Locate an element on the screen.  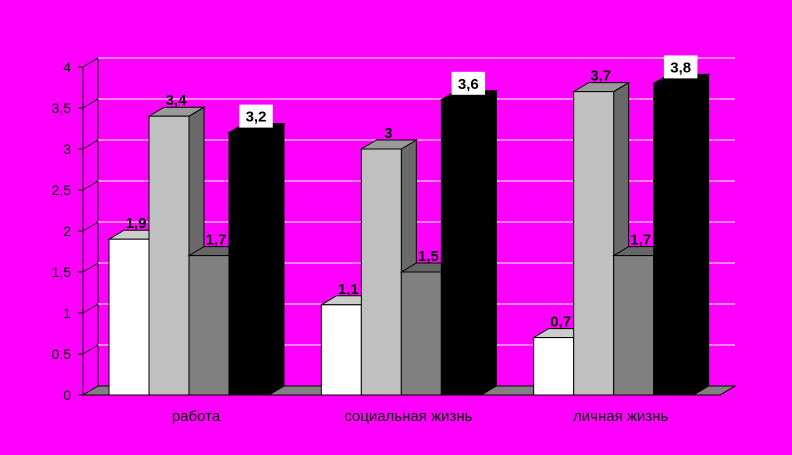
data-label: 1,9 is located at coordinates (136, 223).